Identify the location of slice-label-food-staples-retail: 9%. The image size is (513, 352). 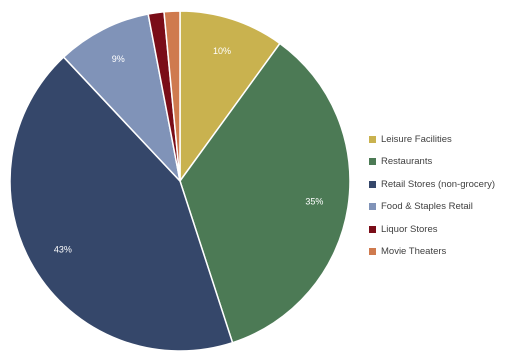
(118, 59).